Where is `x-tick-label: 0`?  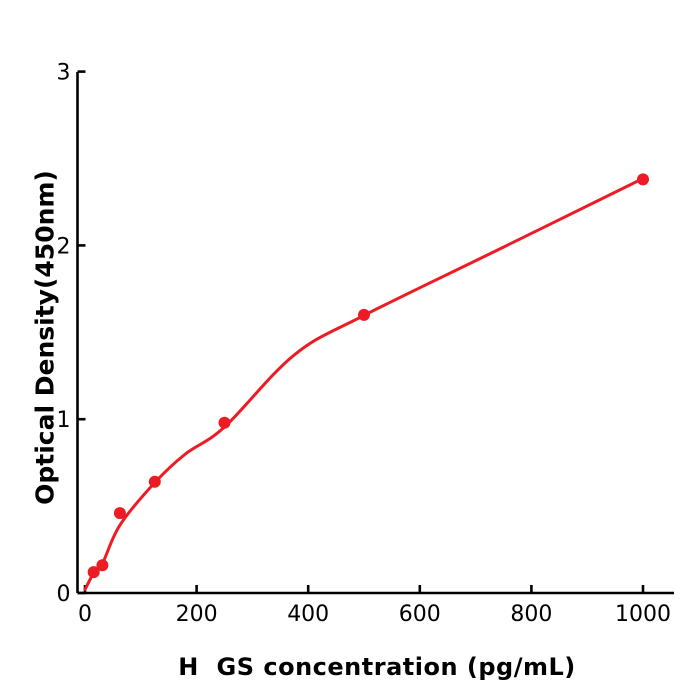
x-tick-label: 0 is located at coordinates (85, 614).